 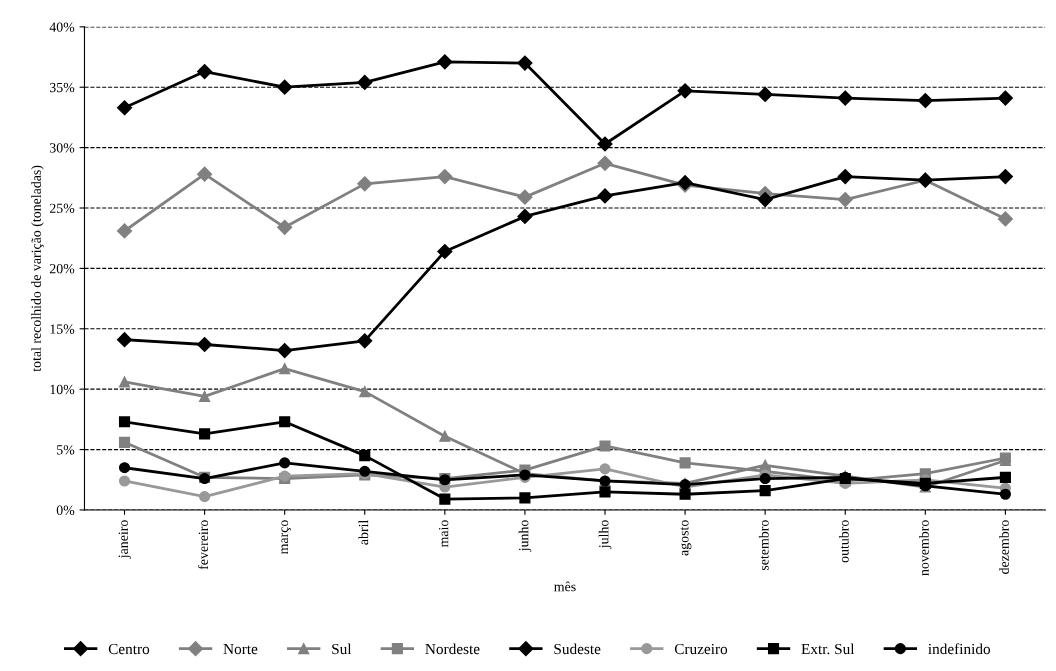 What do you see at coordinates (525, 536) in the screenshot?
I see `x-tick-label: junho` at bounding box center [525, 536].